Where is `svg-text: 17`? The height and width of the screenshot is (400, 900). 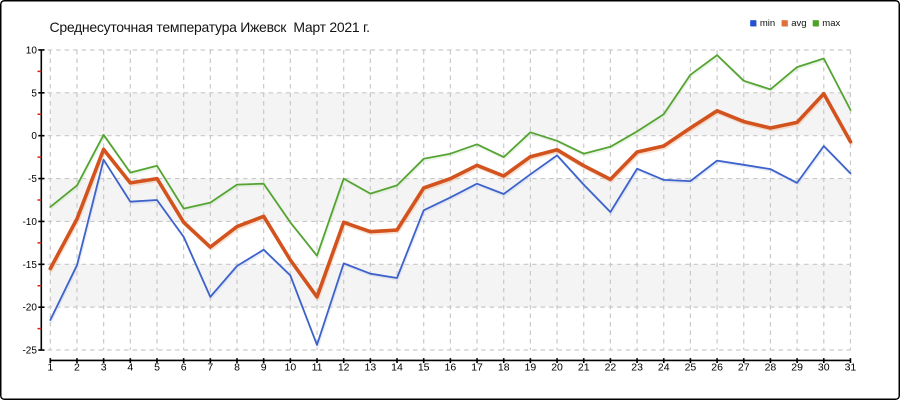 svg-text: 17 is located at coordinates (477, 367).